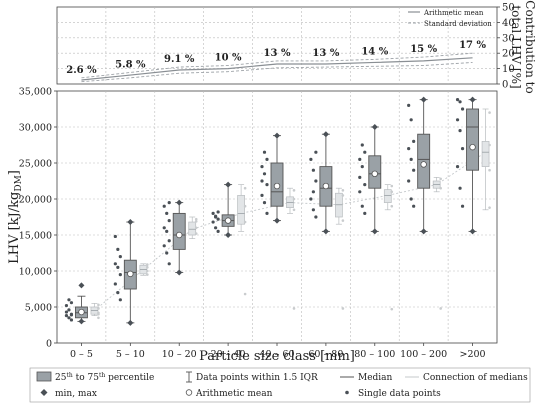 The image size is (550, 405). Describe the element at coordinates (280, 385) in the screenshot. I see `legend-frame` at that location.